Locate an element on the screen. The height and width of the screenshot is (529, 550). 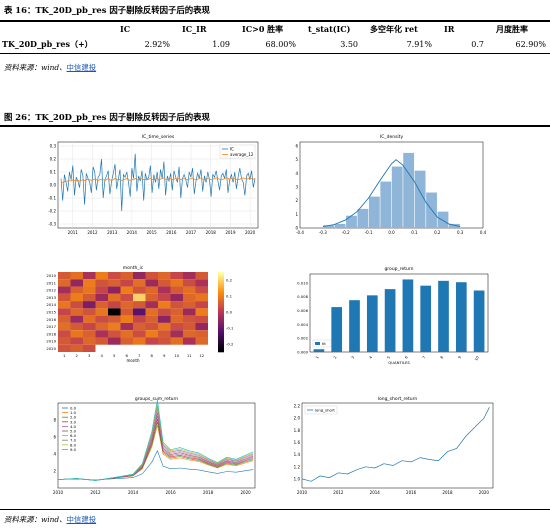
y-tick-label: 1.2 is located at coordinates (297, 466).